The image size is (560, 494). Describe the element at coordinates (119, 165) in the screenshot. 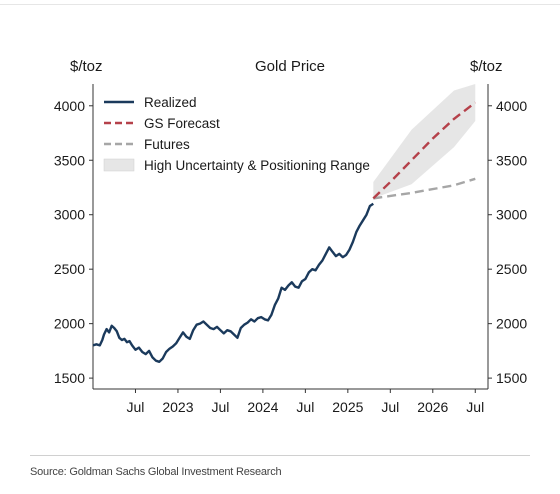

I see `legend-swatch-uncertainty-range` at that location.